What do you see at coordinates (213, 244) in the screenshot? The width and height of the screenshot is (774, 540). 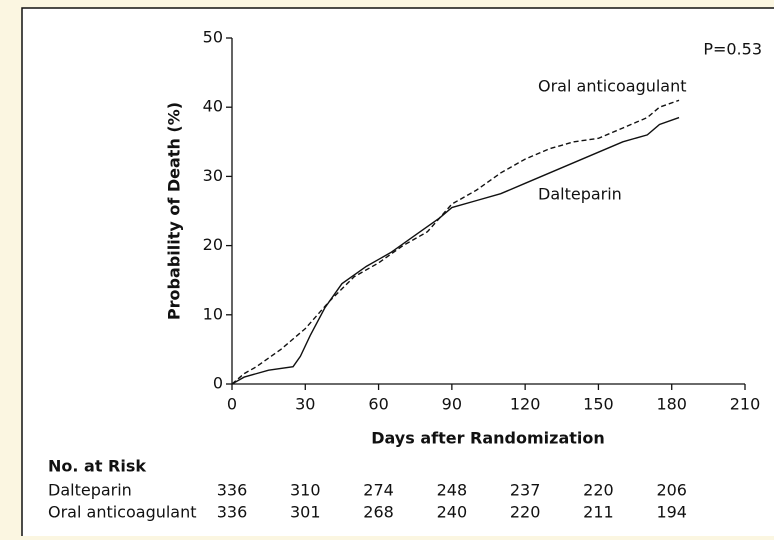 I see `y-tick-label: 20` at bounding box center [213, 244].